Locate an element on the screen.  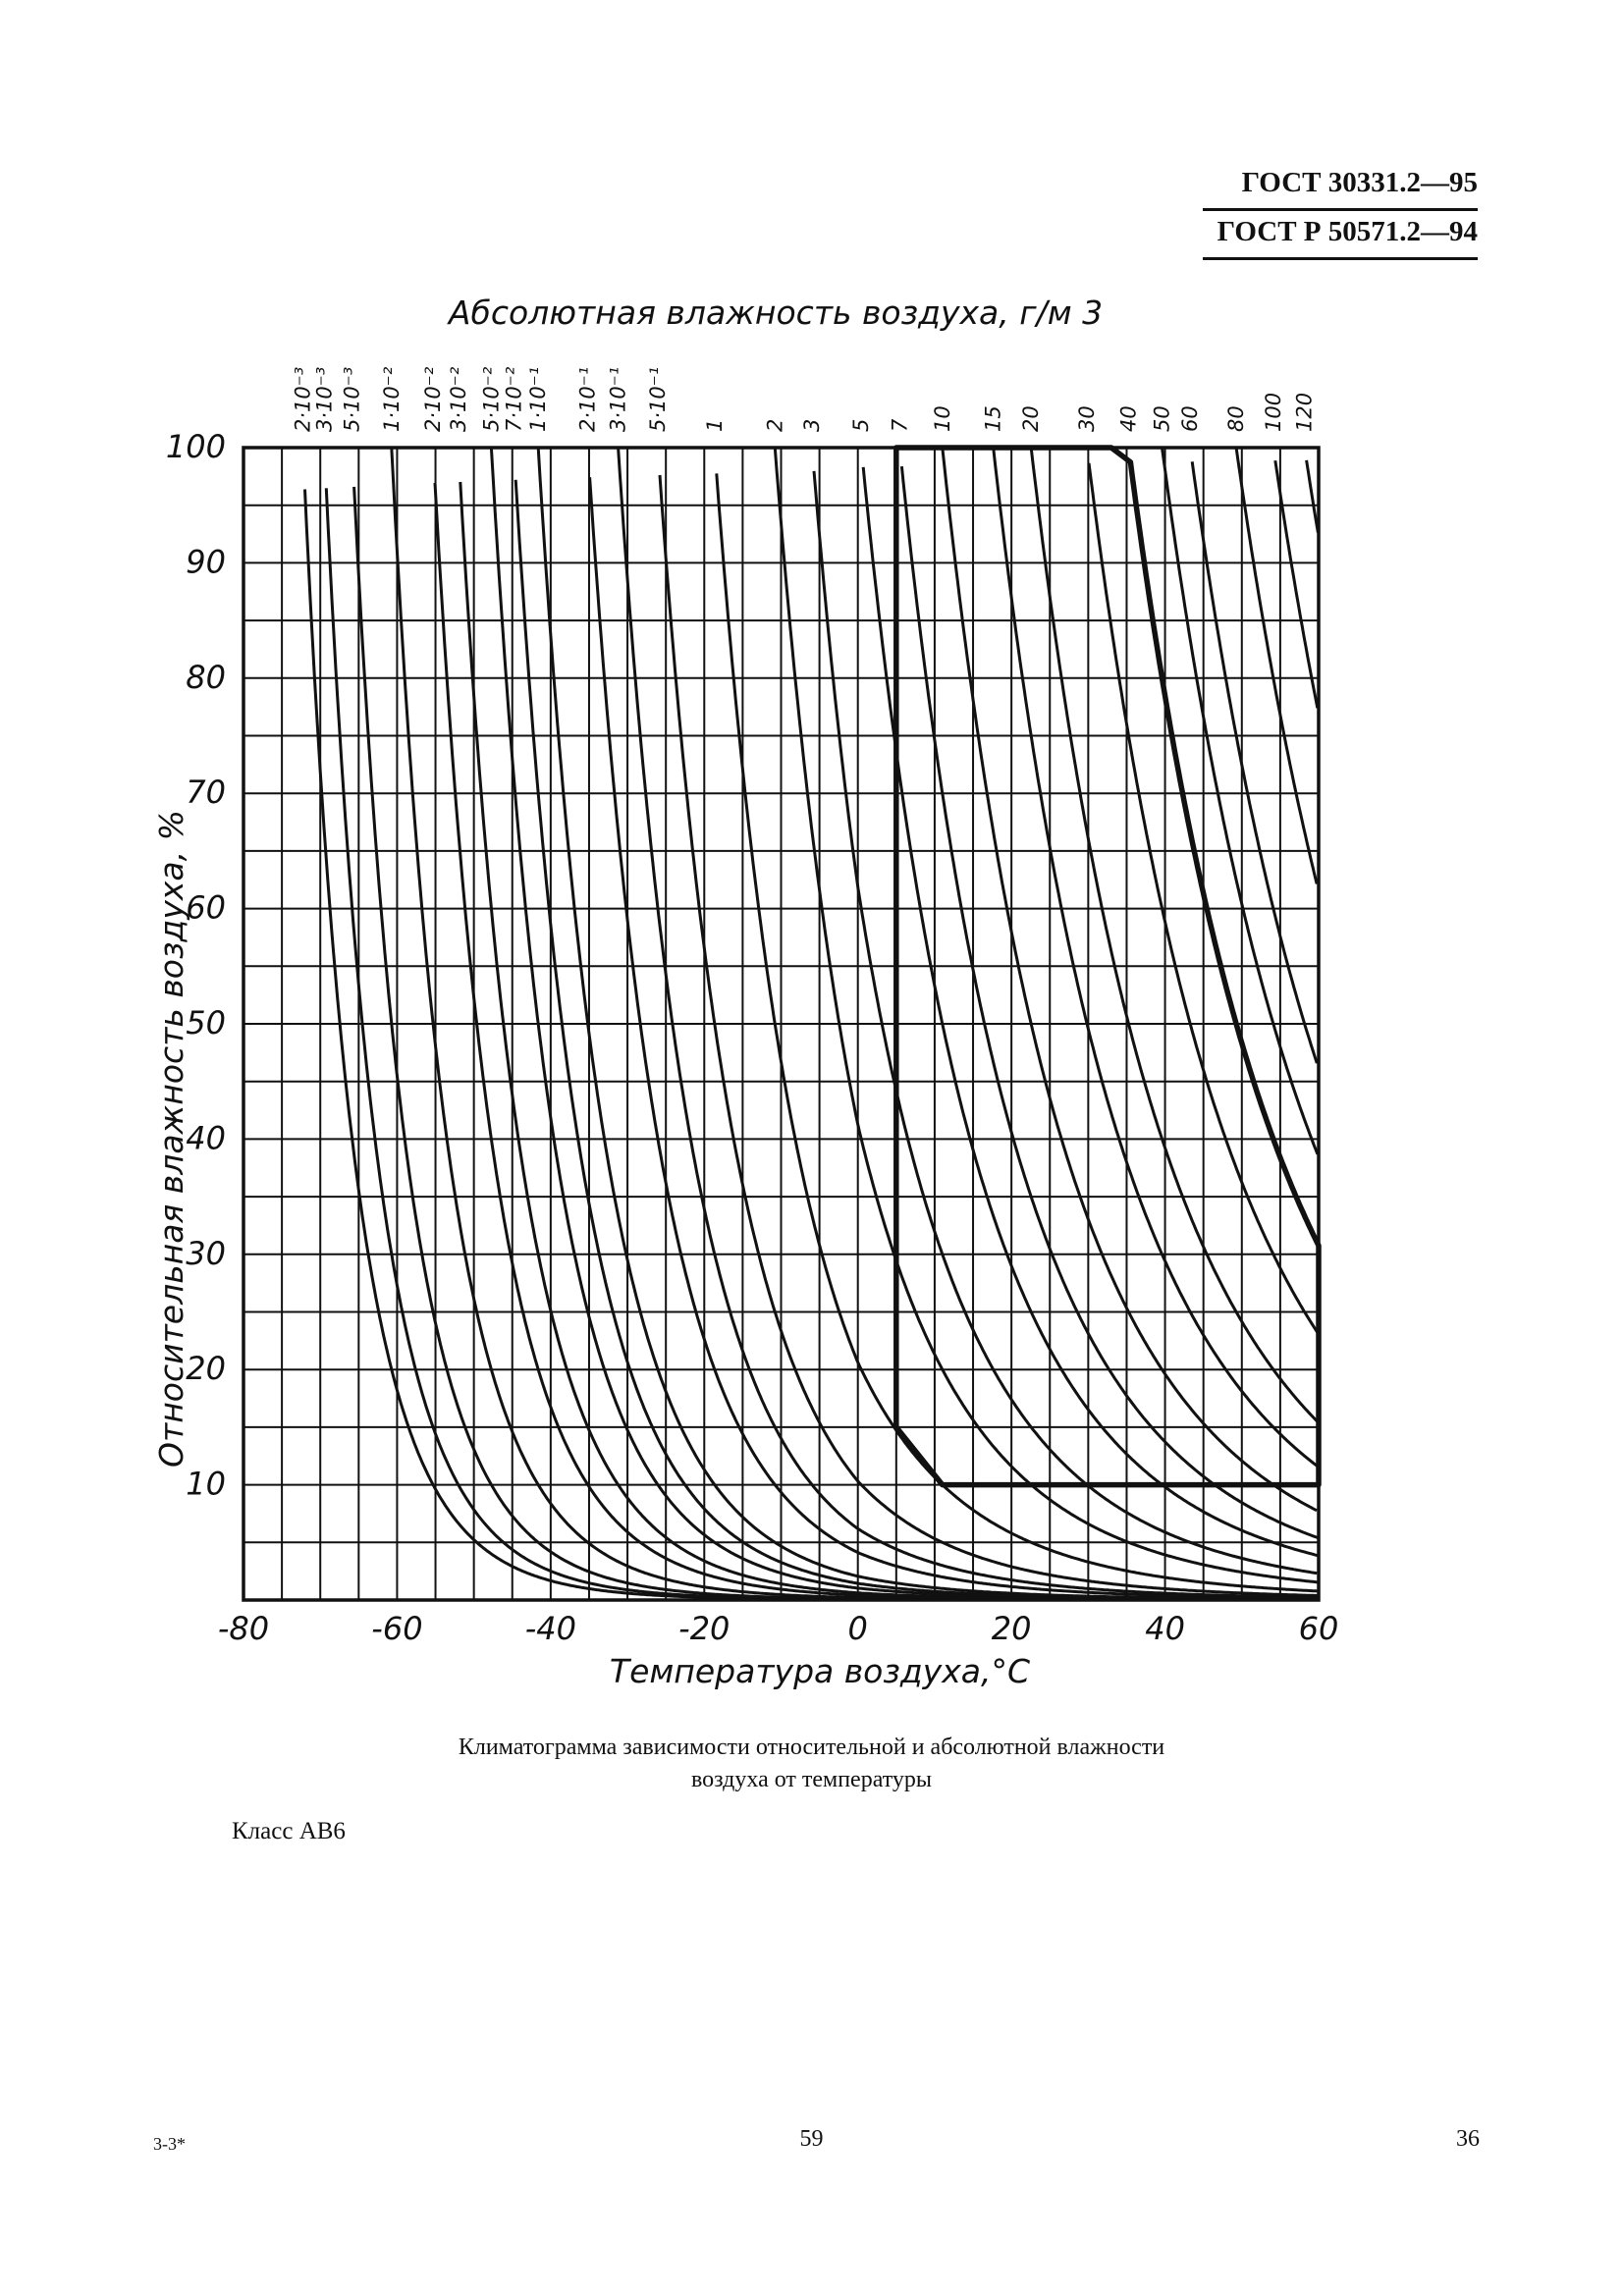
humidity-label: 3 is located at coordinates (812, 426).